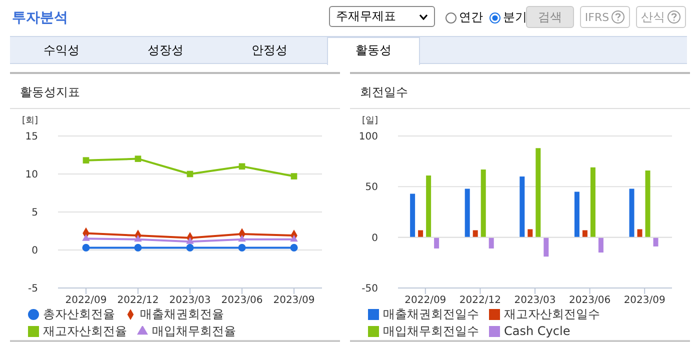  Describe the element at coordinates (50, 92) in the screenshot. I see `chart-title: 활동성지표` at that location.